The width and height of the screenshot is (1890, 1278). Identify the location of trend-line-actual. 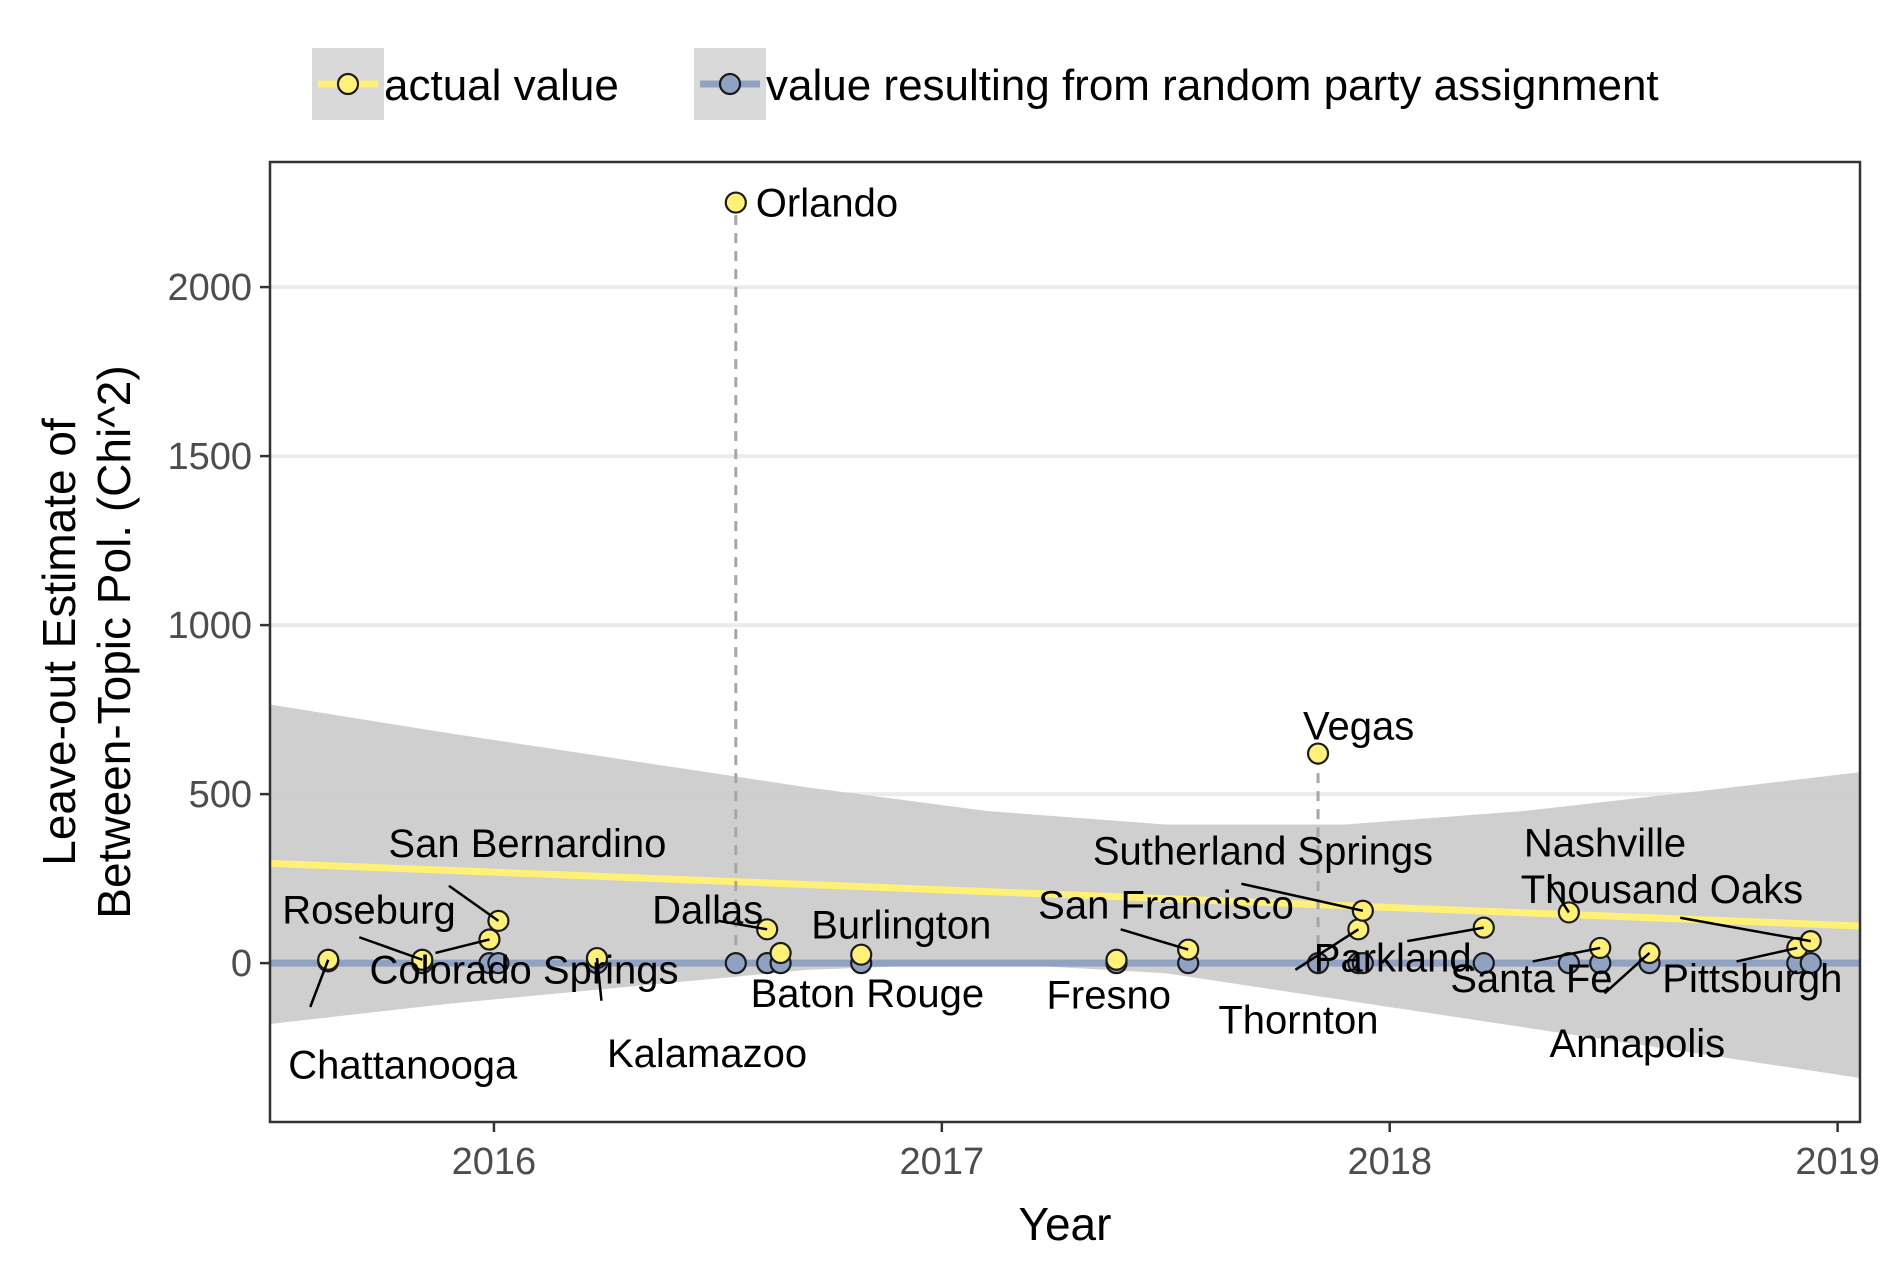
(1065, 894).